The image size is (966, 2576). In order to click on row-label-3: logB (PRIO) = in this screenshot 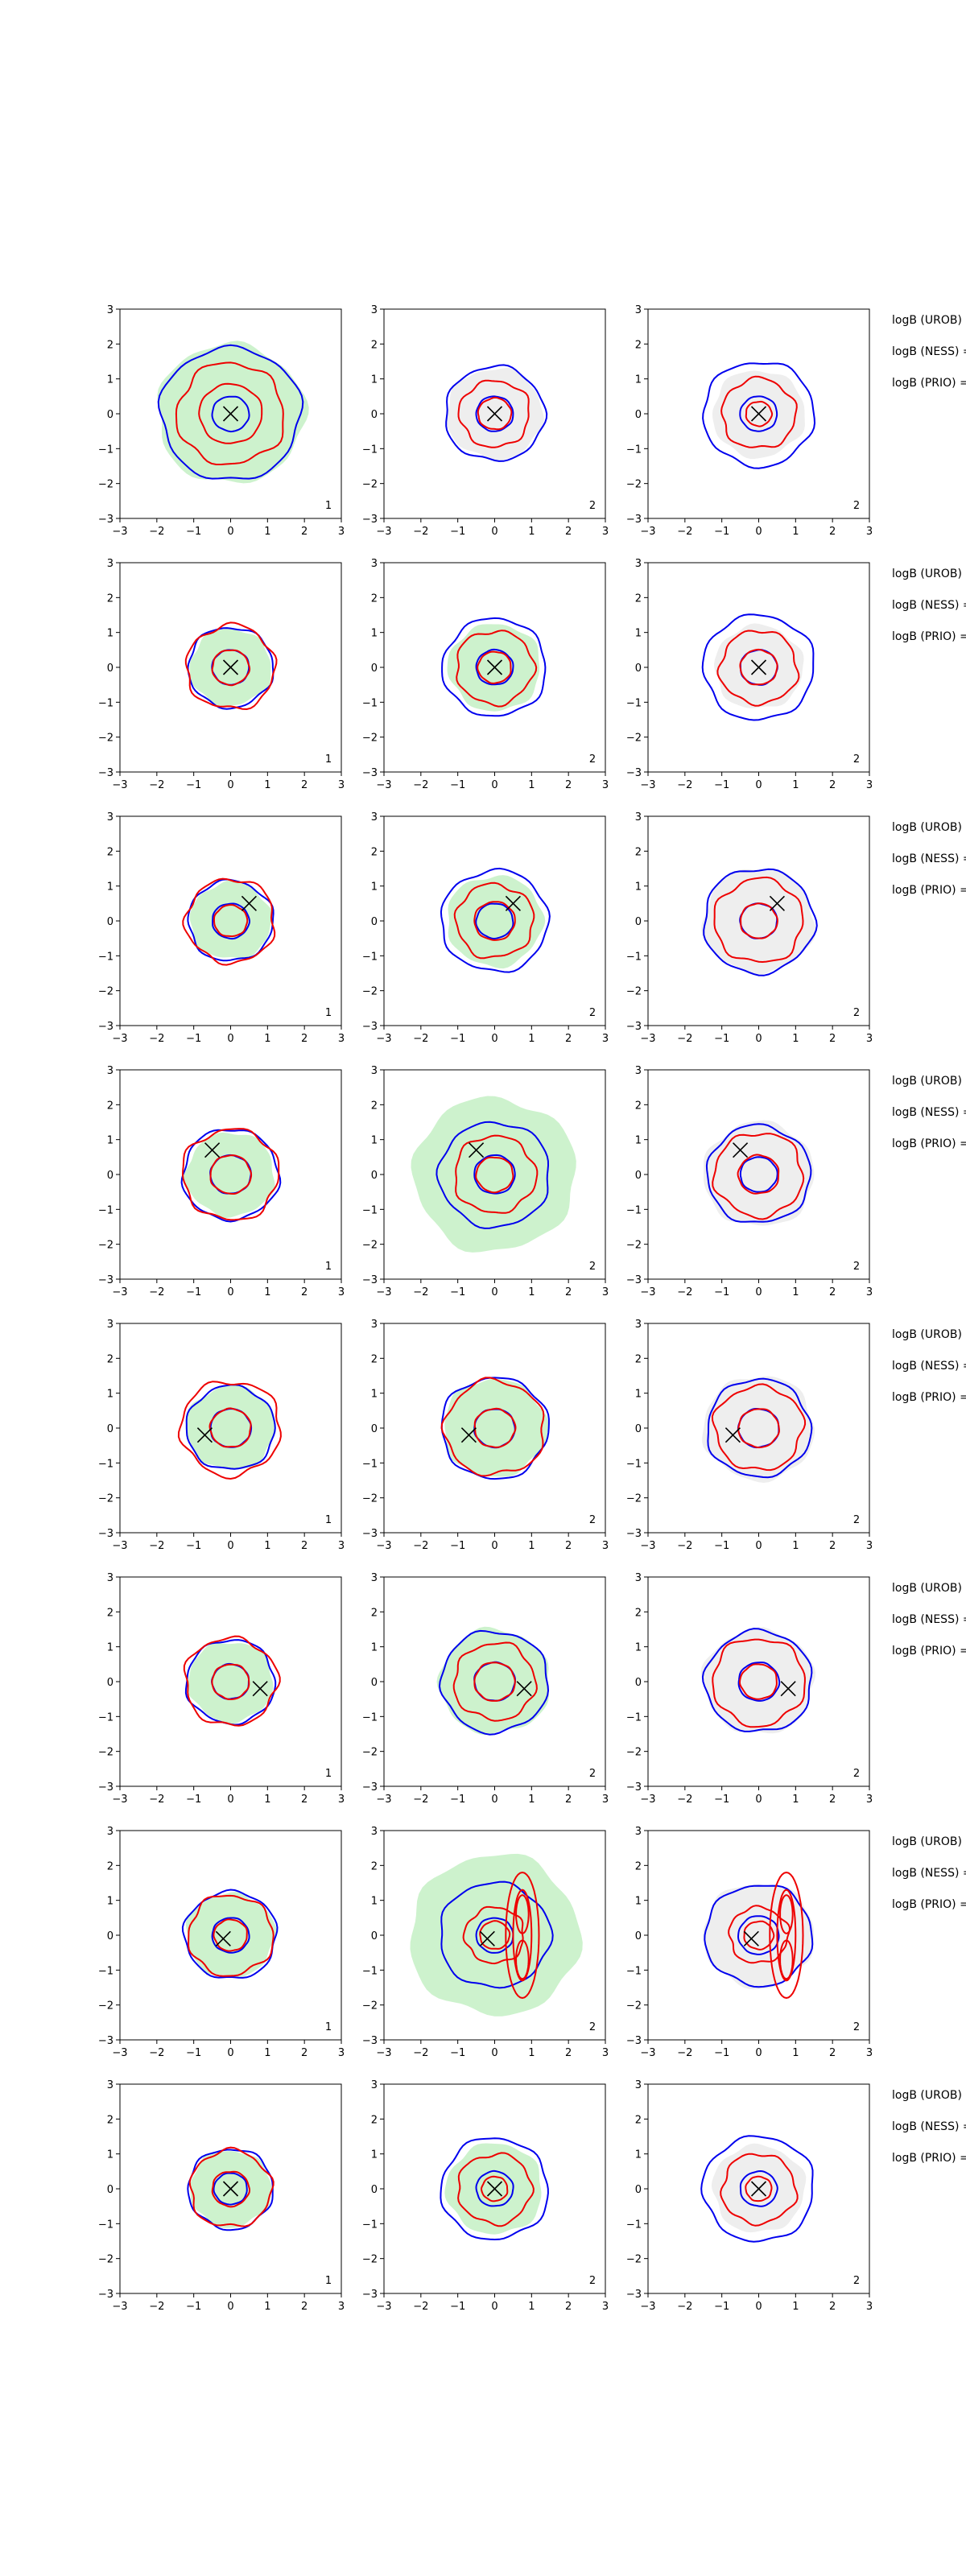, I will do `click(929, 383)`.